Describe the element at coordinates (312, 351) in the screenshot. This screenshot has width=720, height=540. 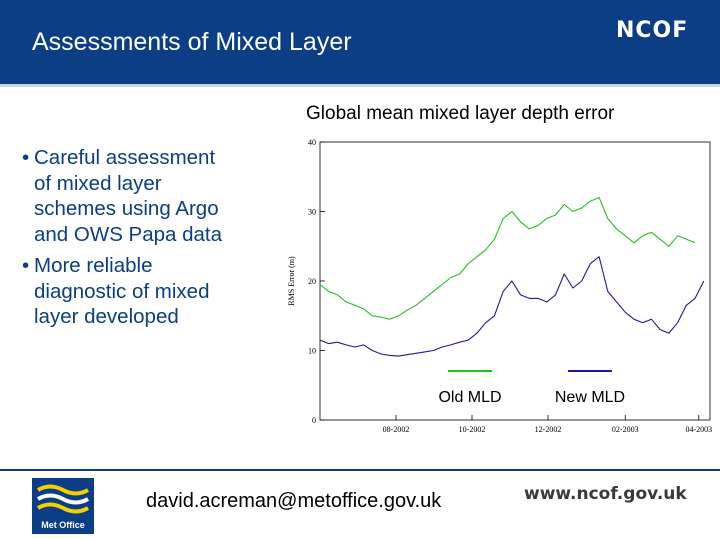
I see `y-tick-label: 10` at that location.